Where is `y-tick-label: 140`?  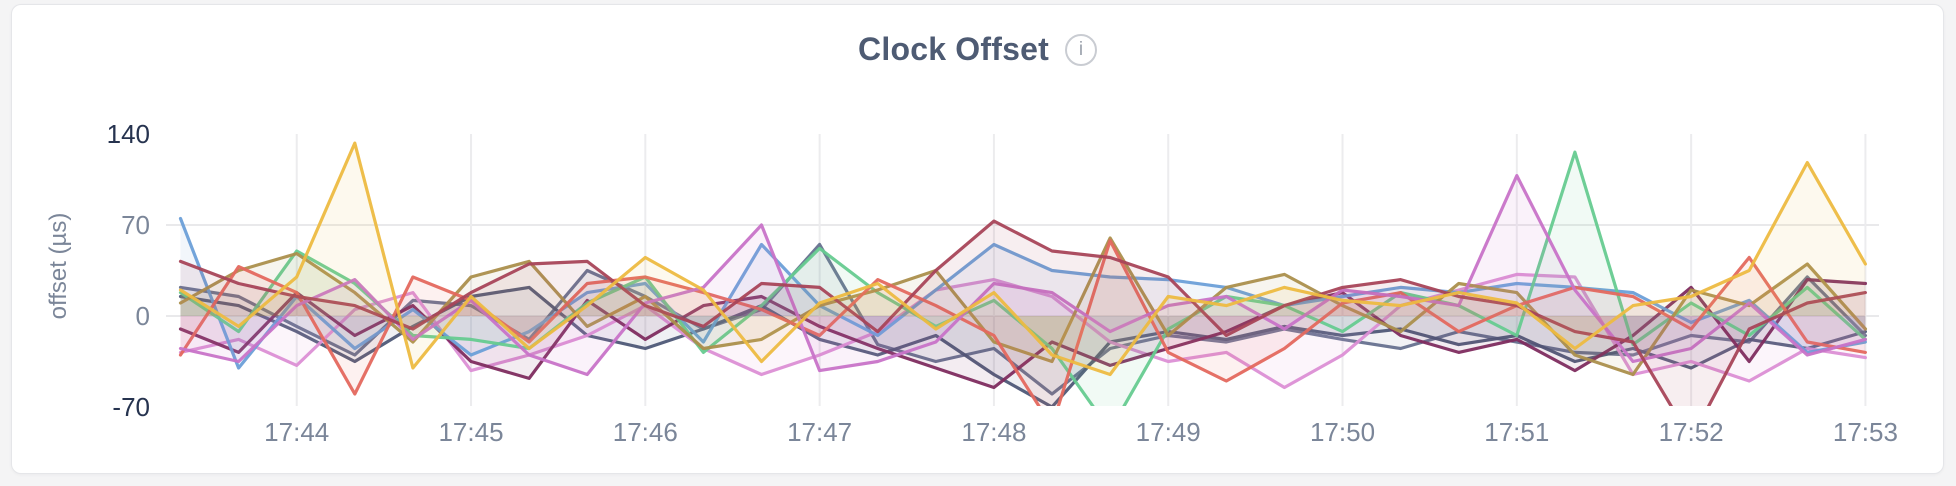
y-tick-label: 140 is located at coordinates (128, 134).